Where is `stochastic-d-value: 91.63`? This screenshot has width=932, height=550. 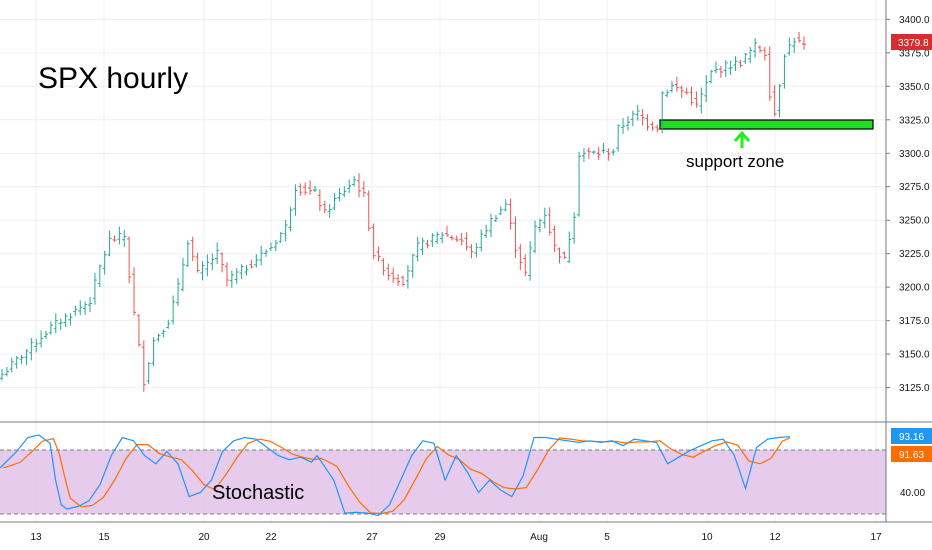 stochastic-d-value: 91.63 is located at coordinates (911, 455).